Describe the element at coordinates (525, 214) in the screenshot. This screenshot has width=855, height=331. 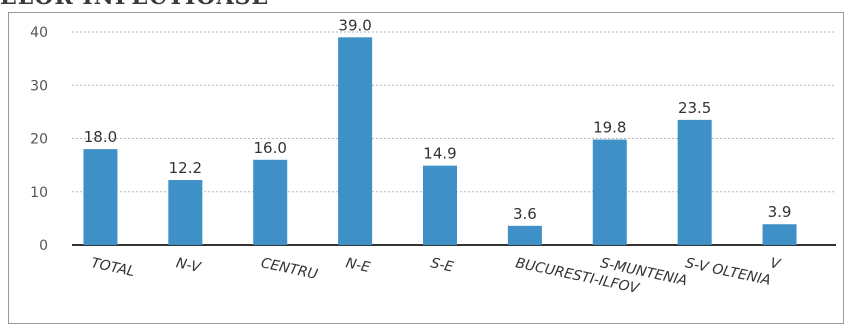
I see `data-label: 3.6` at that location.